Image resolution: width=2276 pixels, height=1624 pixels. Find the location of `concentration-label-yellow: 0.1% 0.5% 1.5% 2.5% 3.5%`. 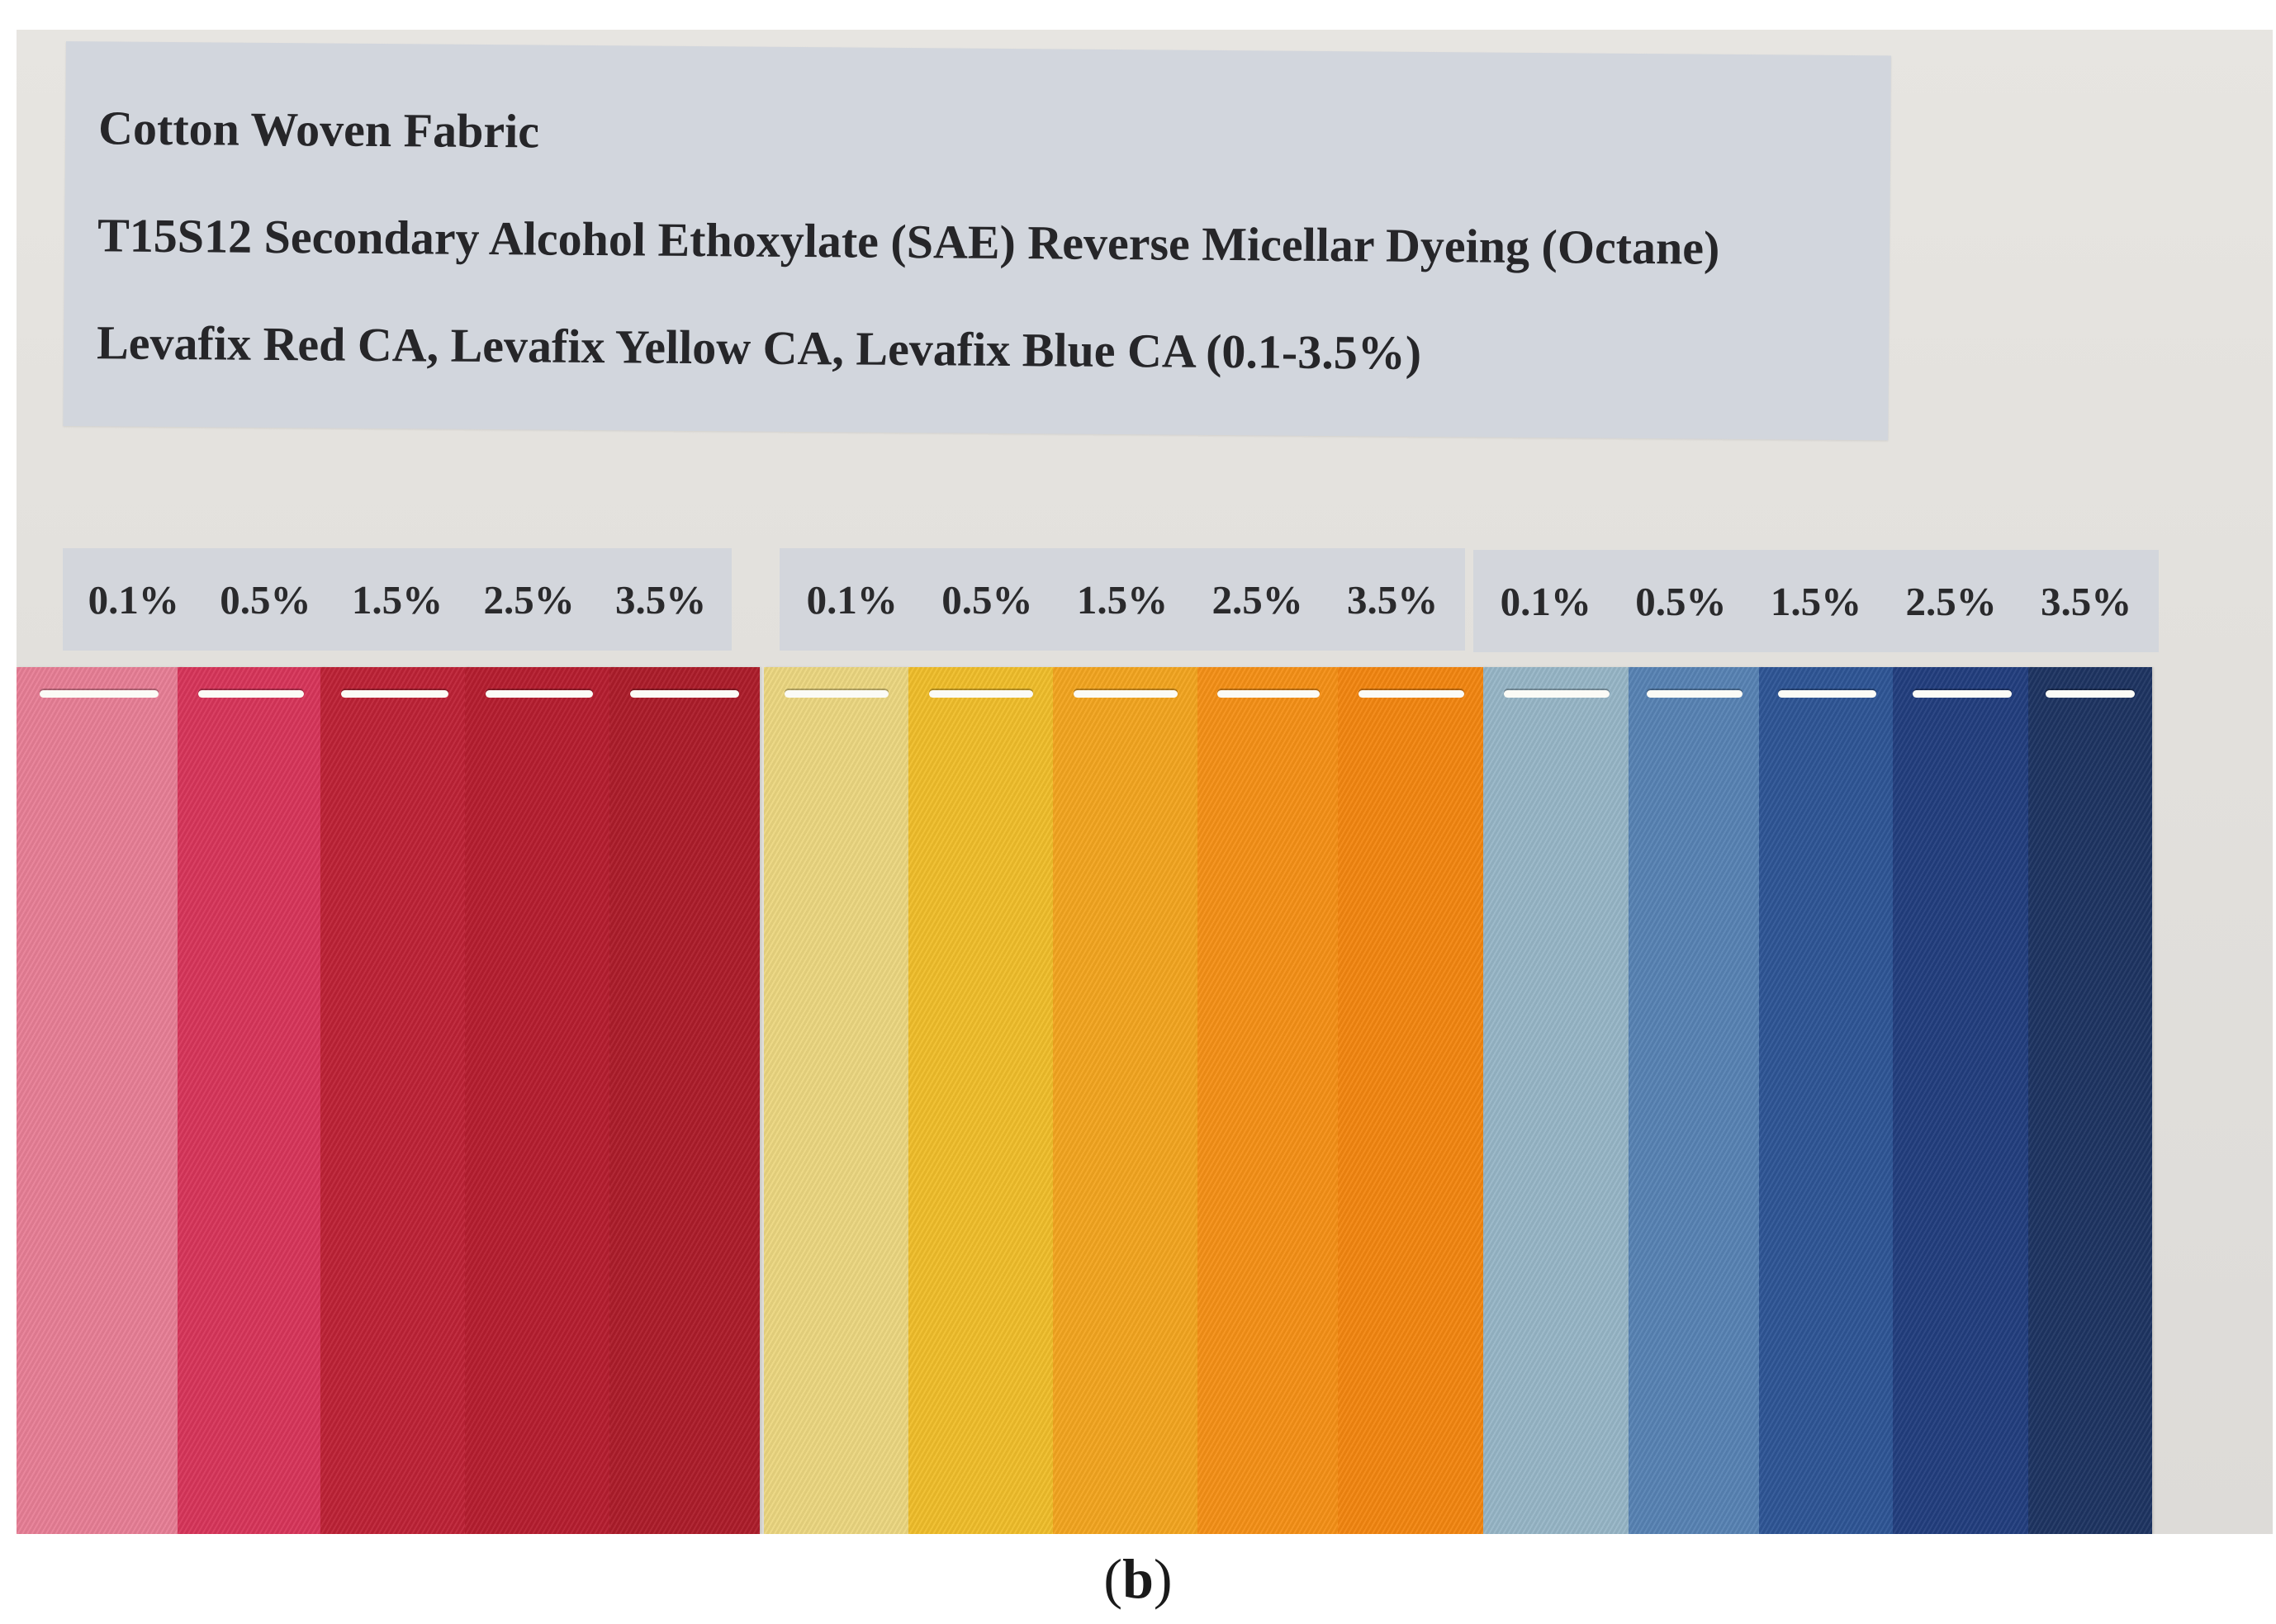

concentration-label-yellow: 0.1% 0.5% 1.5% 2.5% 3.5% is located at coordinates (1122, 599).